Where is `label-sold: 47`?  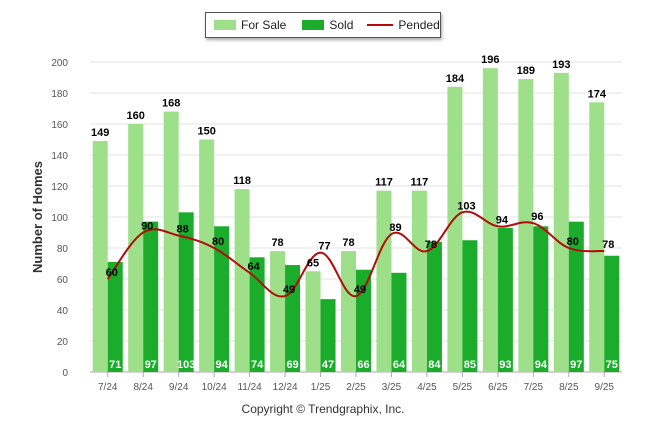
label-sold: 47 is located at coordinates (328, 365).